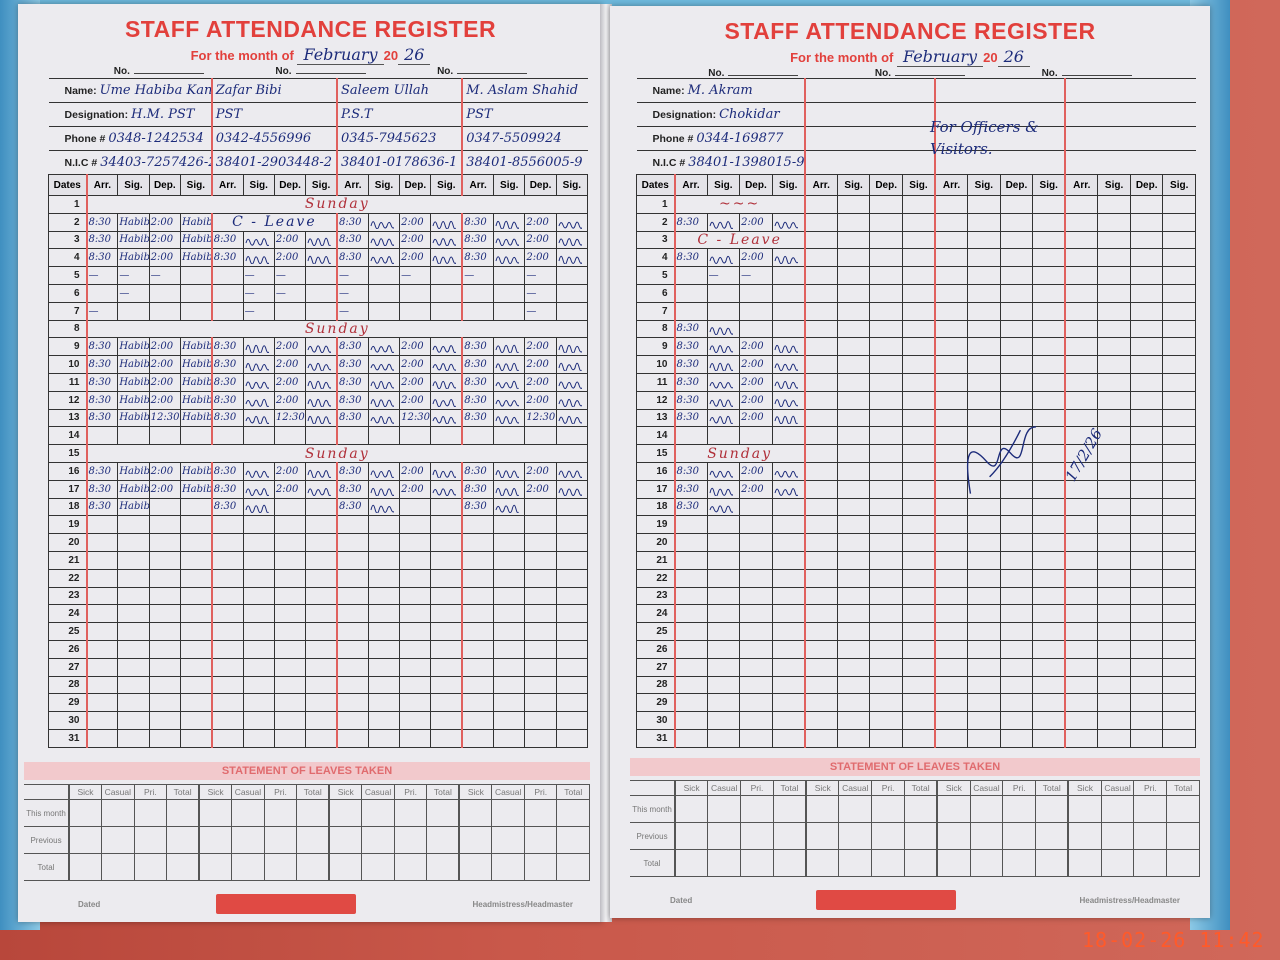  Describe the element at coordinates (133, 365) in the screenshot. I see `arrival-signature-cell: Habiba` at that location.